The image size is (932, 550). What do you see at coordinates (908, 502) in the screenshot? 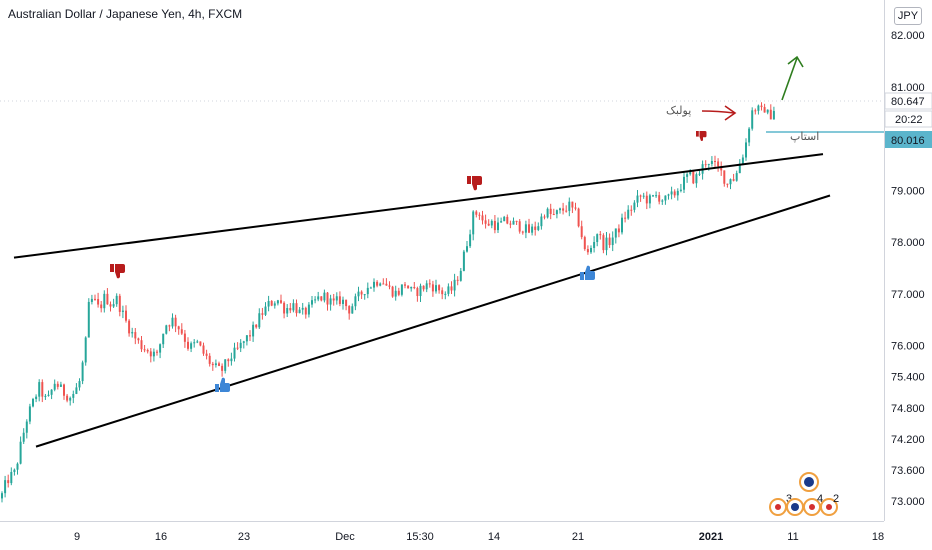
I see `y-tick-label: 73.000` at bounding box center [908, 502].